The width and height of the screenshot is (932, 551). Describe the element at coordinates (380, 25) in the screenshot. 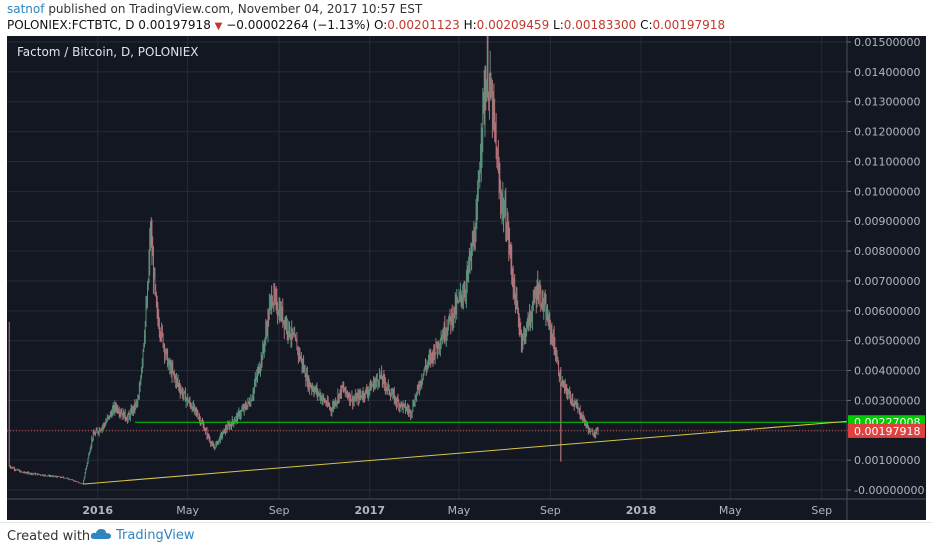

I see `open-label: O:` at that location.